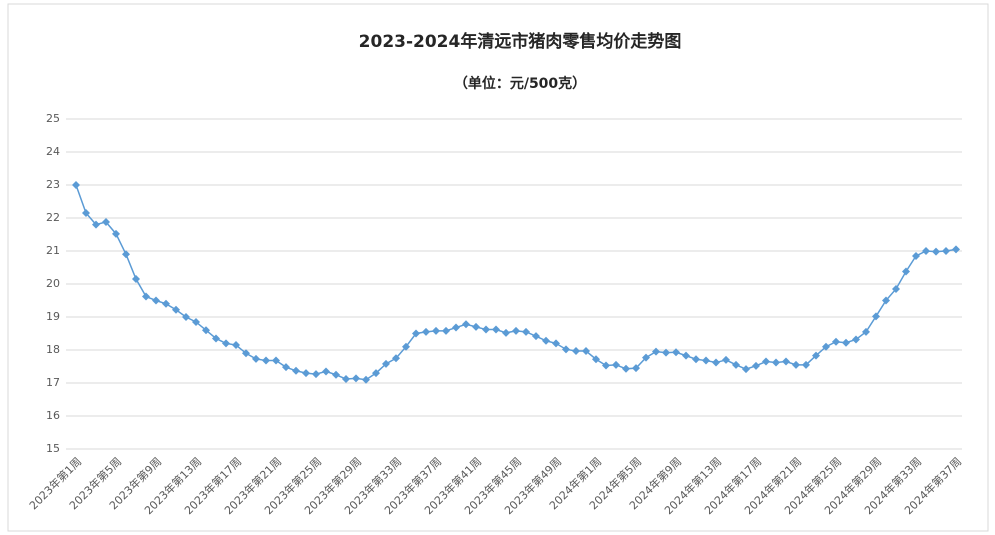 This screenshot has width=995, height=535. I want to click on y-tick-label: 21, so click(53, 250).